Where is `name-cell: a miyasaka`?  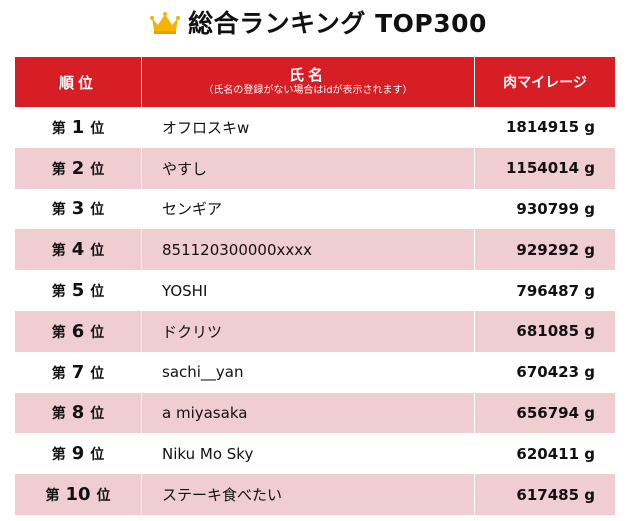 name-cell: a miyasaka is located at coordinates (308, 413).